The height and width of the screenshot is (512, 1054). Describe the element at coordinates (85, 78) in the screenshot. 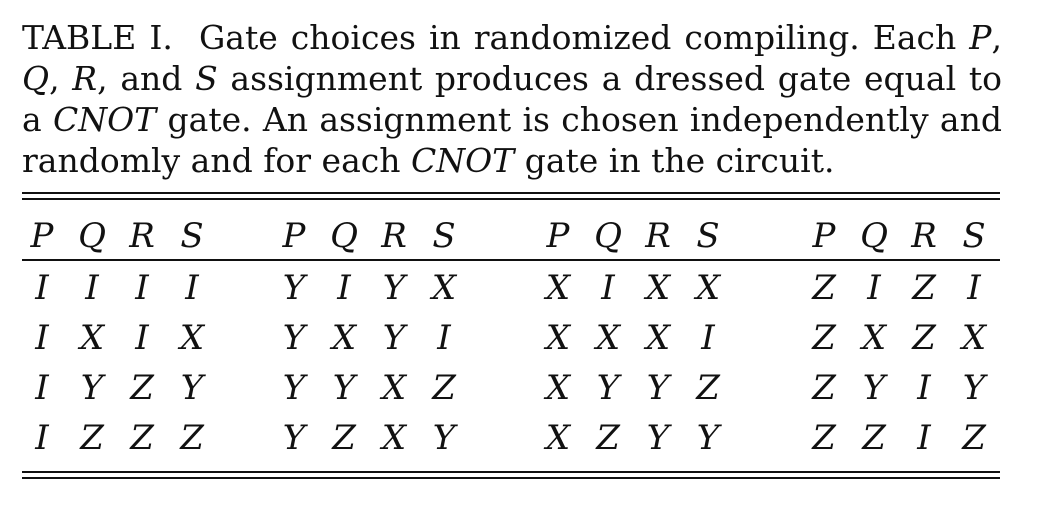

I see `caption-segment: R` at that location.